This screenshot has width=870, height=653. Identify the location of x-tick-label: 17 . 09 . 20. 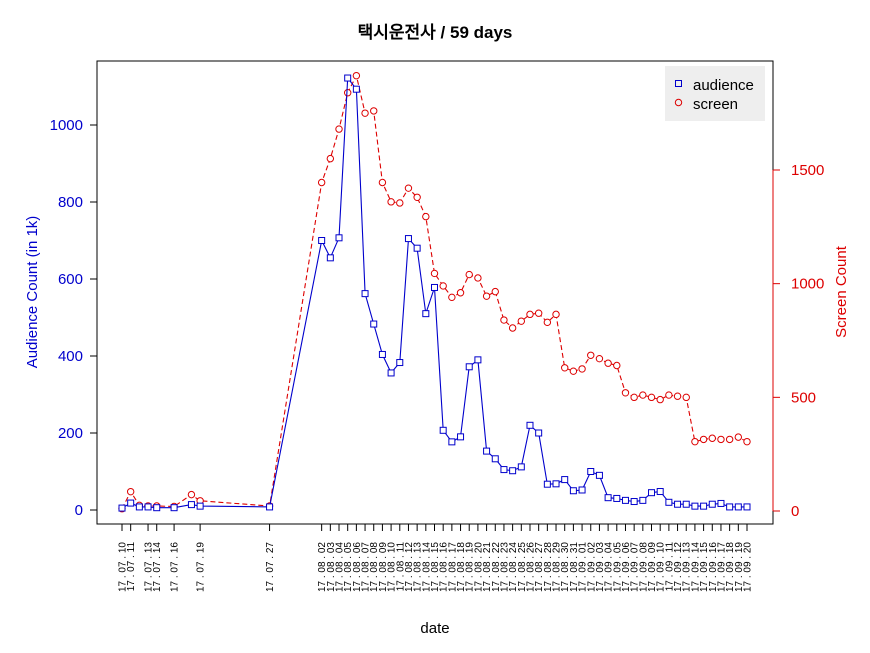
(748, 567).